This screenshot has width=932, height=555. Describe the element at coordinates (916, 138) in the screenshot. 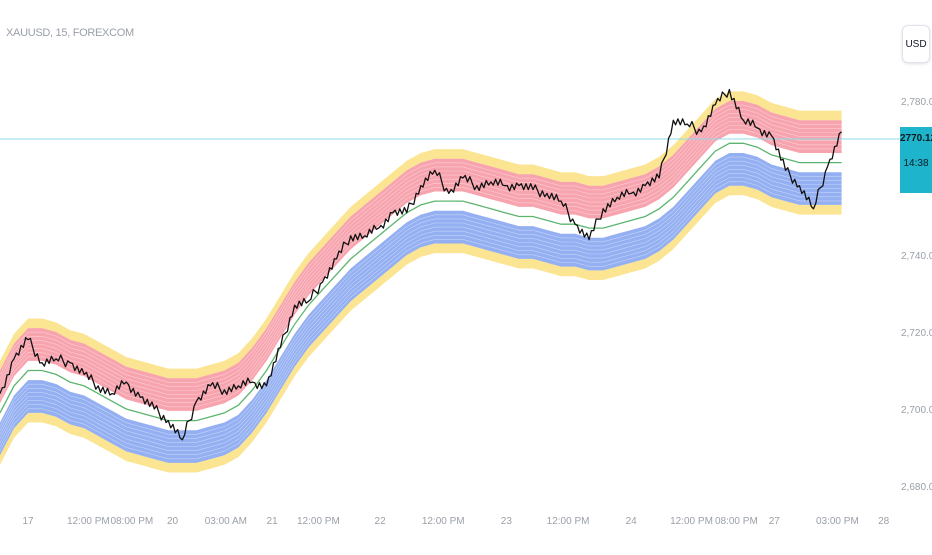

I see `current-price-value: 2770.12` at that location.